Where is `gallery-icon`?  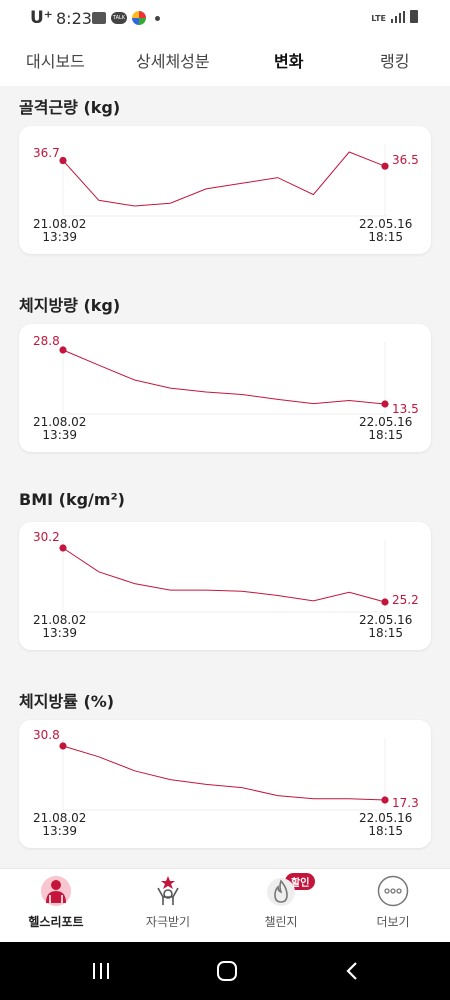
gallery-icon is located at coordinates (99, 18).